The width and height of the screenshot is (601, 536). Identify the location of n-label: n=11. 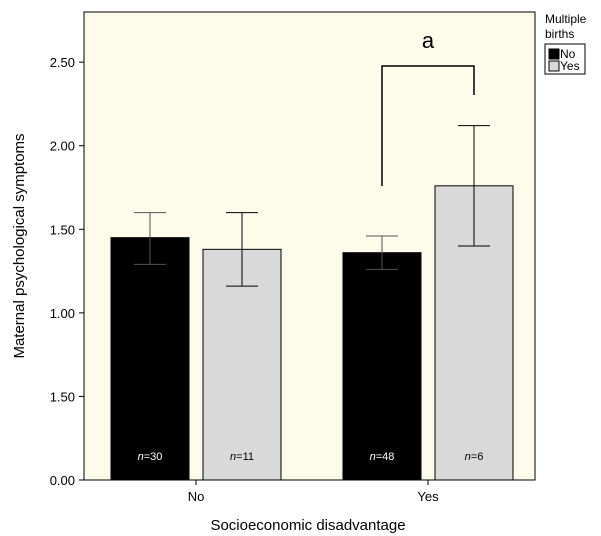
(242, 457).